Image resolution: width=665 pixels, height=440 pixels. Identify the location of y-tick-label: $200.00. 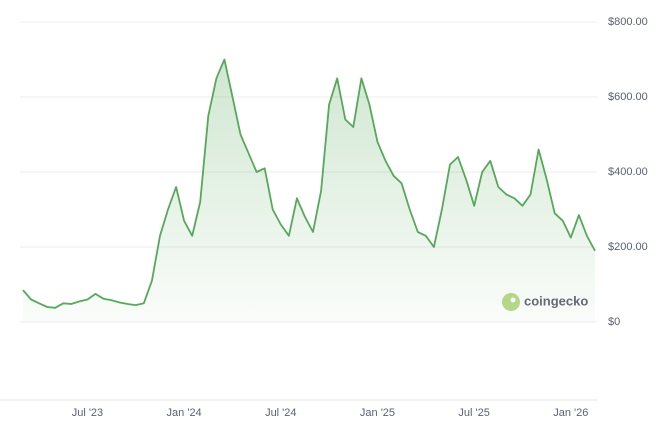
(628, 247).